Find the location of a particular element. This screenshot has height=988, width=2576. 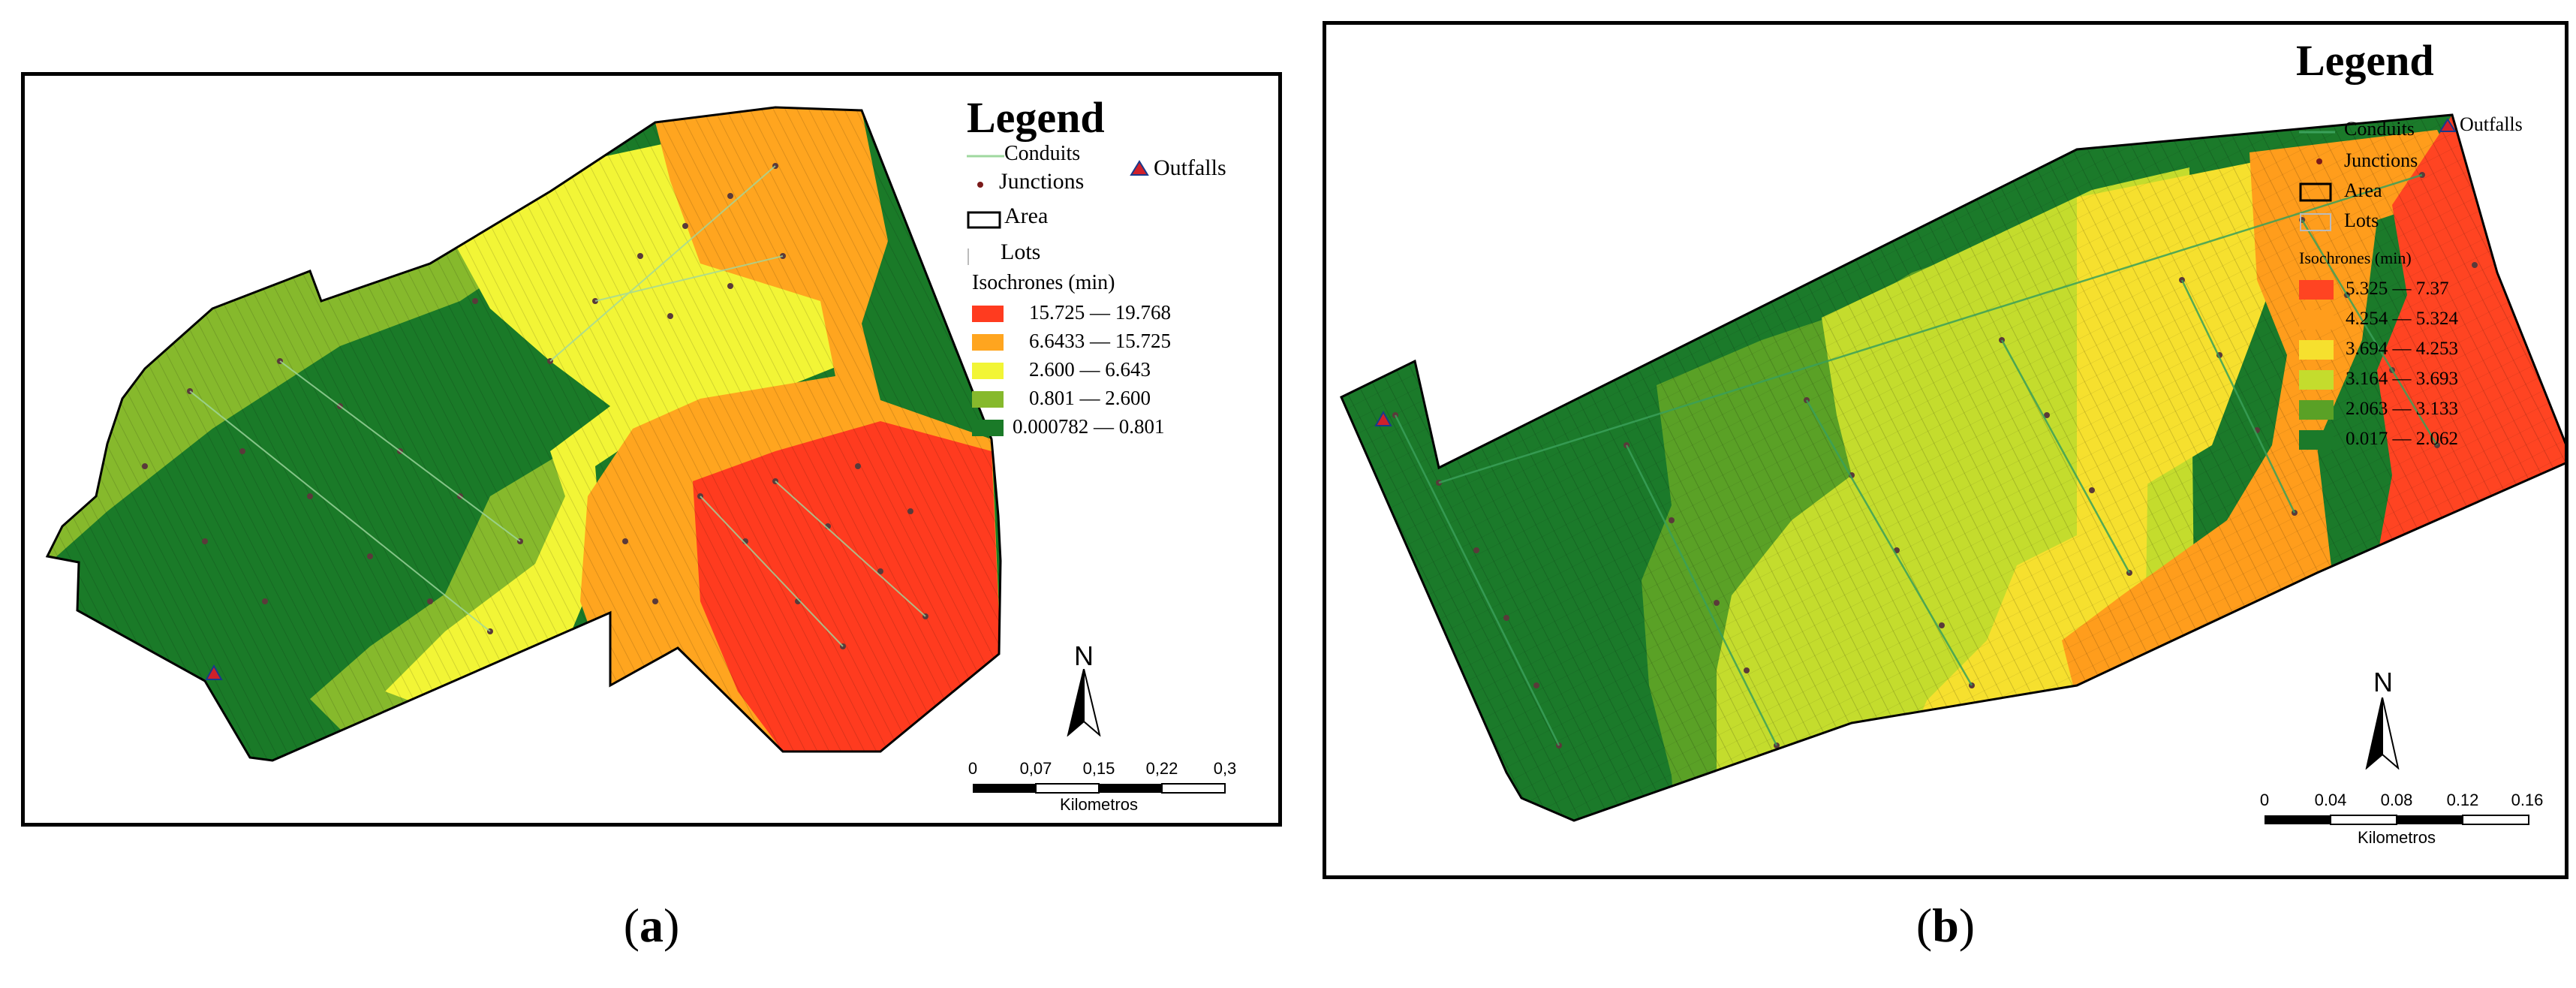

class-label-3: 2.600 — 6.643 is located at coordinates (1090, 369).